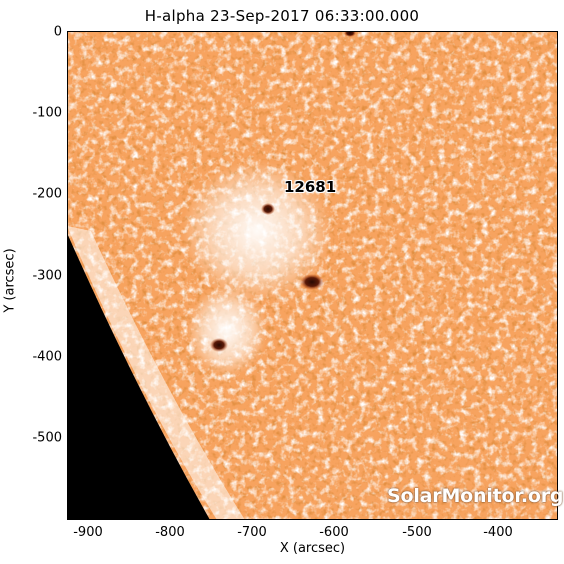  What do you see at coordinates (57, 32) in the screenshot?
I see `y-tick-label: 0` at bounding box center [57, 32].